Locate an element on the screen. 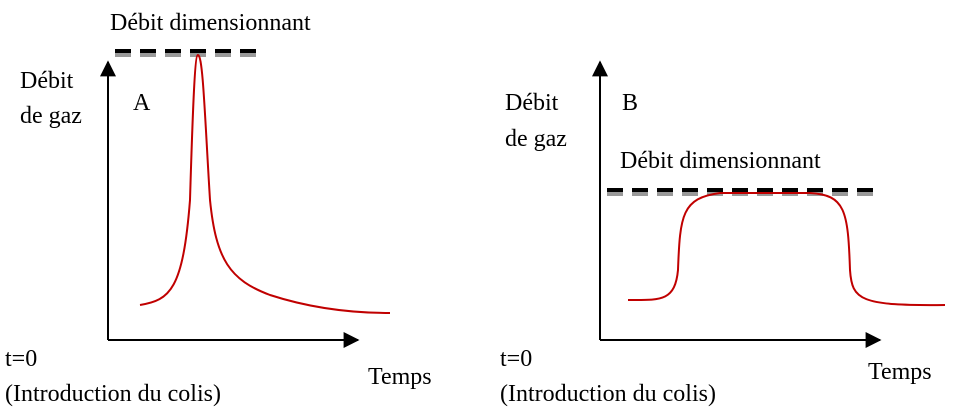 The image size is (955, 410). flow-curve is located at coordinates (786, 249).